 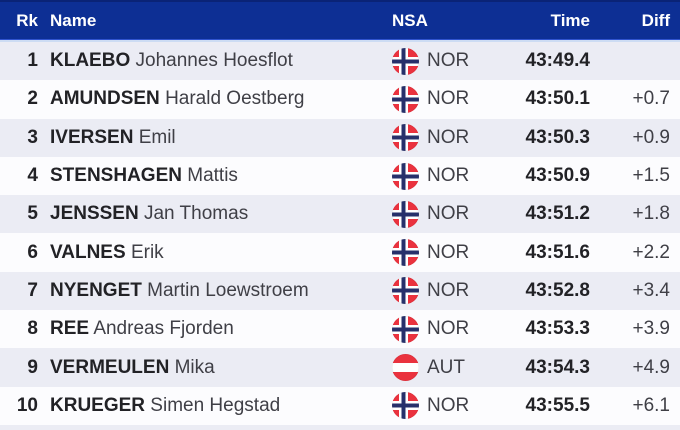 What do you see at coordinates (88, 252) in the screenshot?
I see `athlete-surname: VALNES` at bounding box center [88, 252].